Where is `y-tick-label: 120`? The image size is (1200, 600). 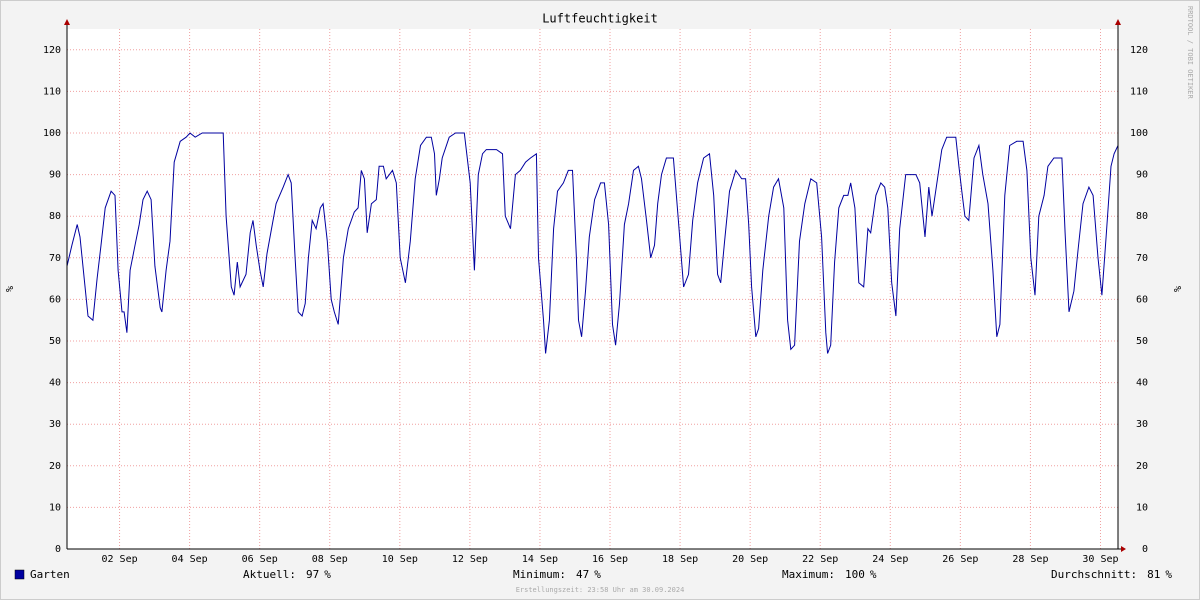 y-tick-label: 120 is located at coordinates (52, 50).